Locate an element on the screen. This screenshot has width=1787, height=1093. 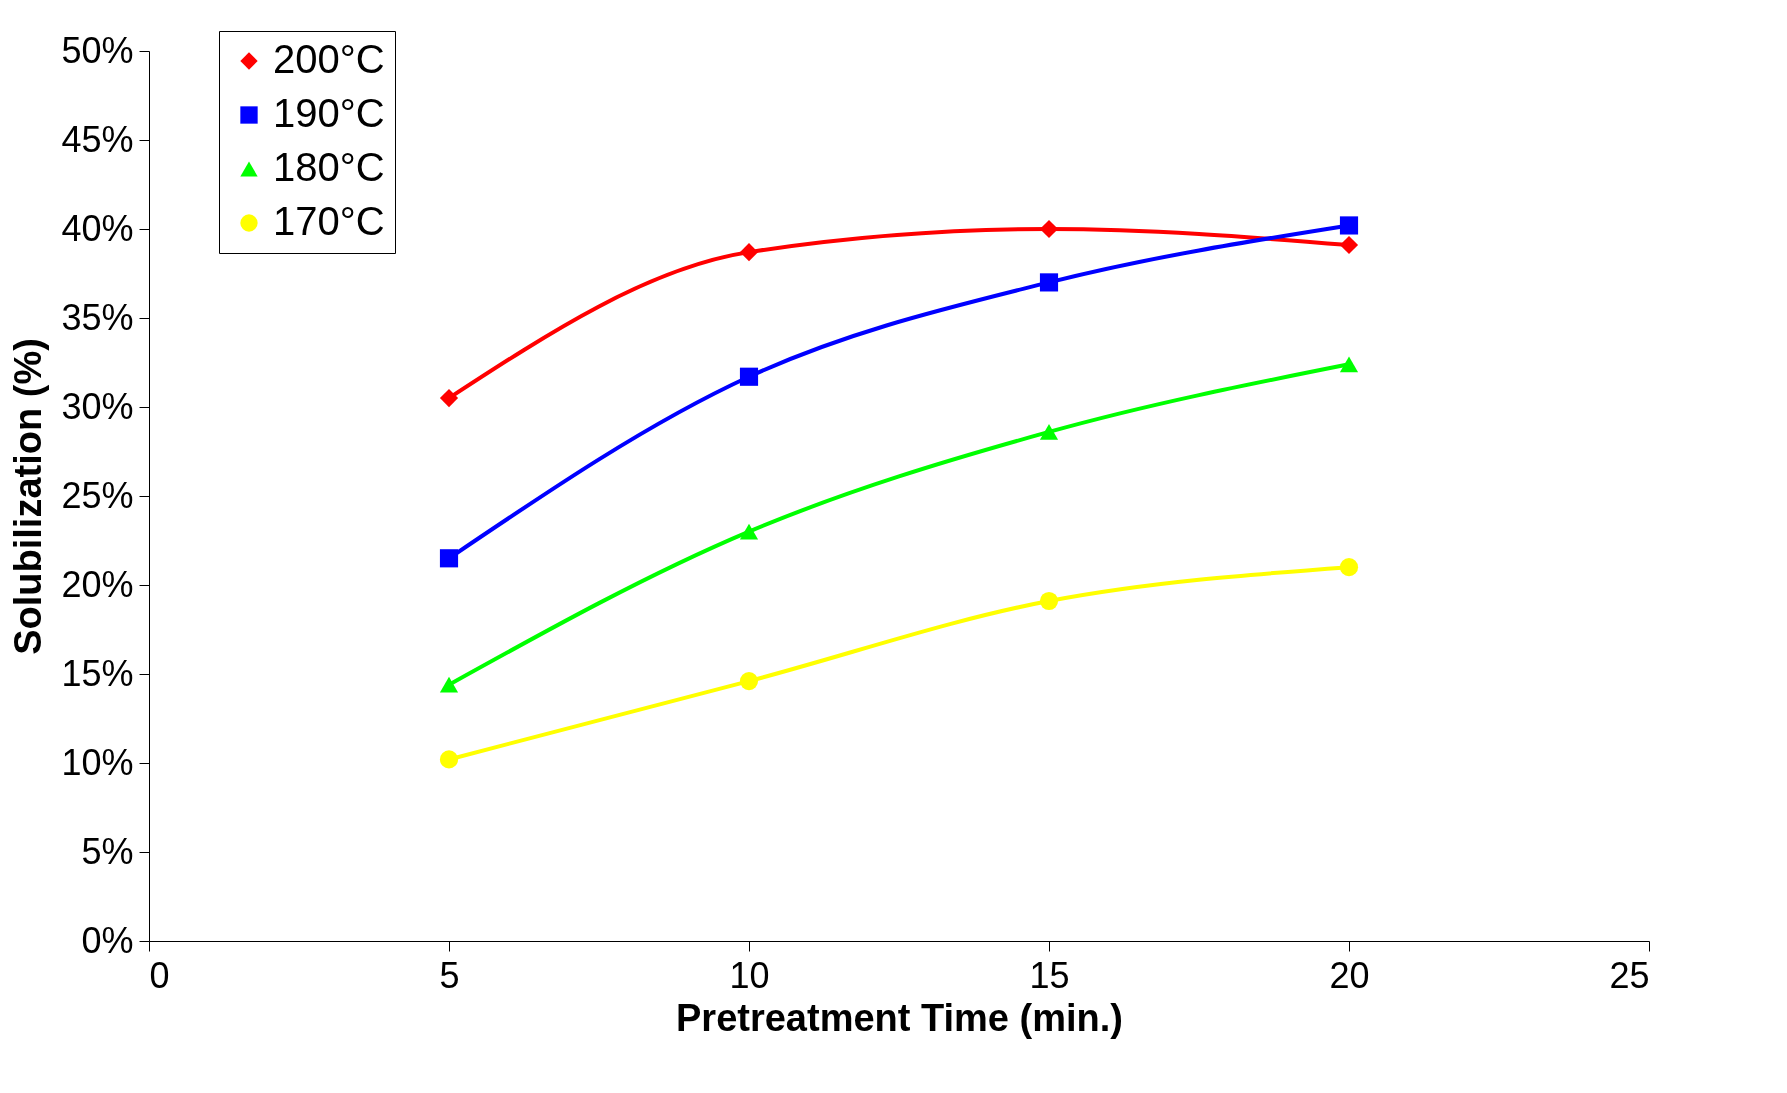
x-tick-label: 10 is located at coordinates (749, 975).